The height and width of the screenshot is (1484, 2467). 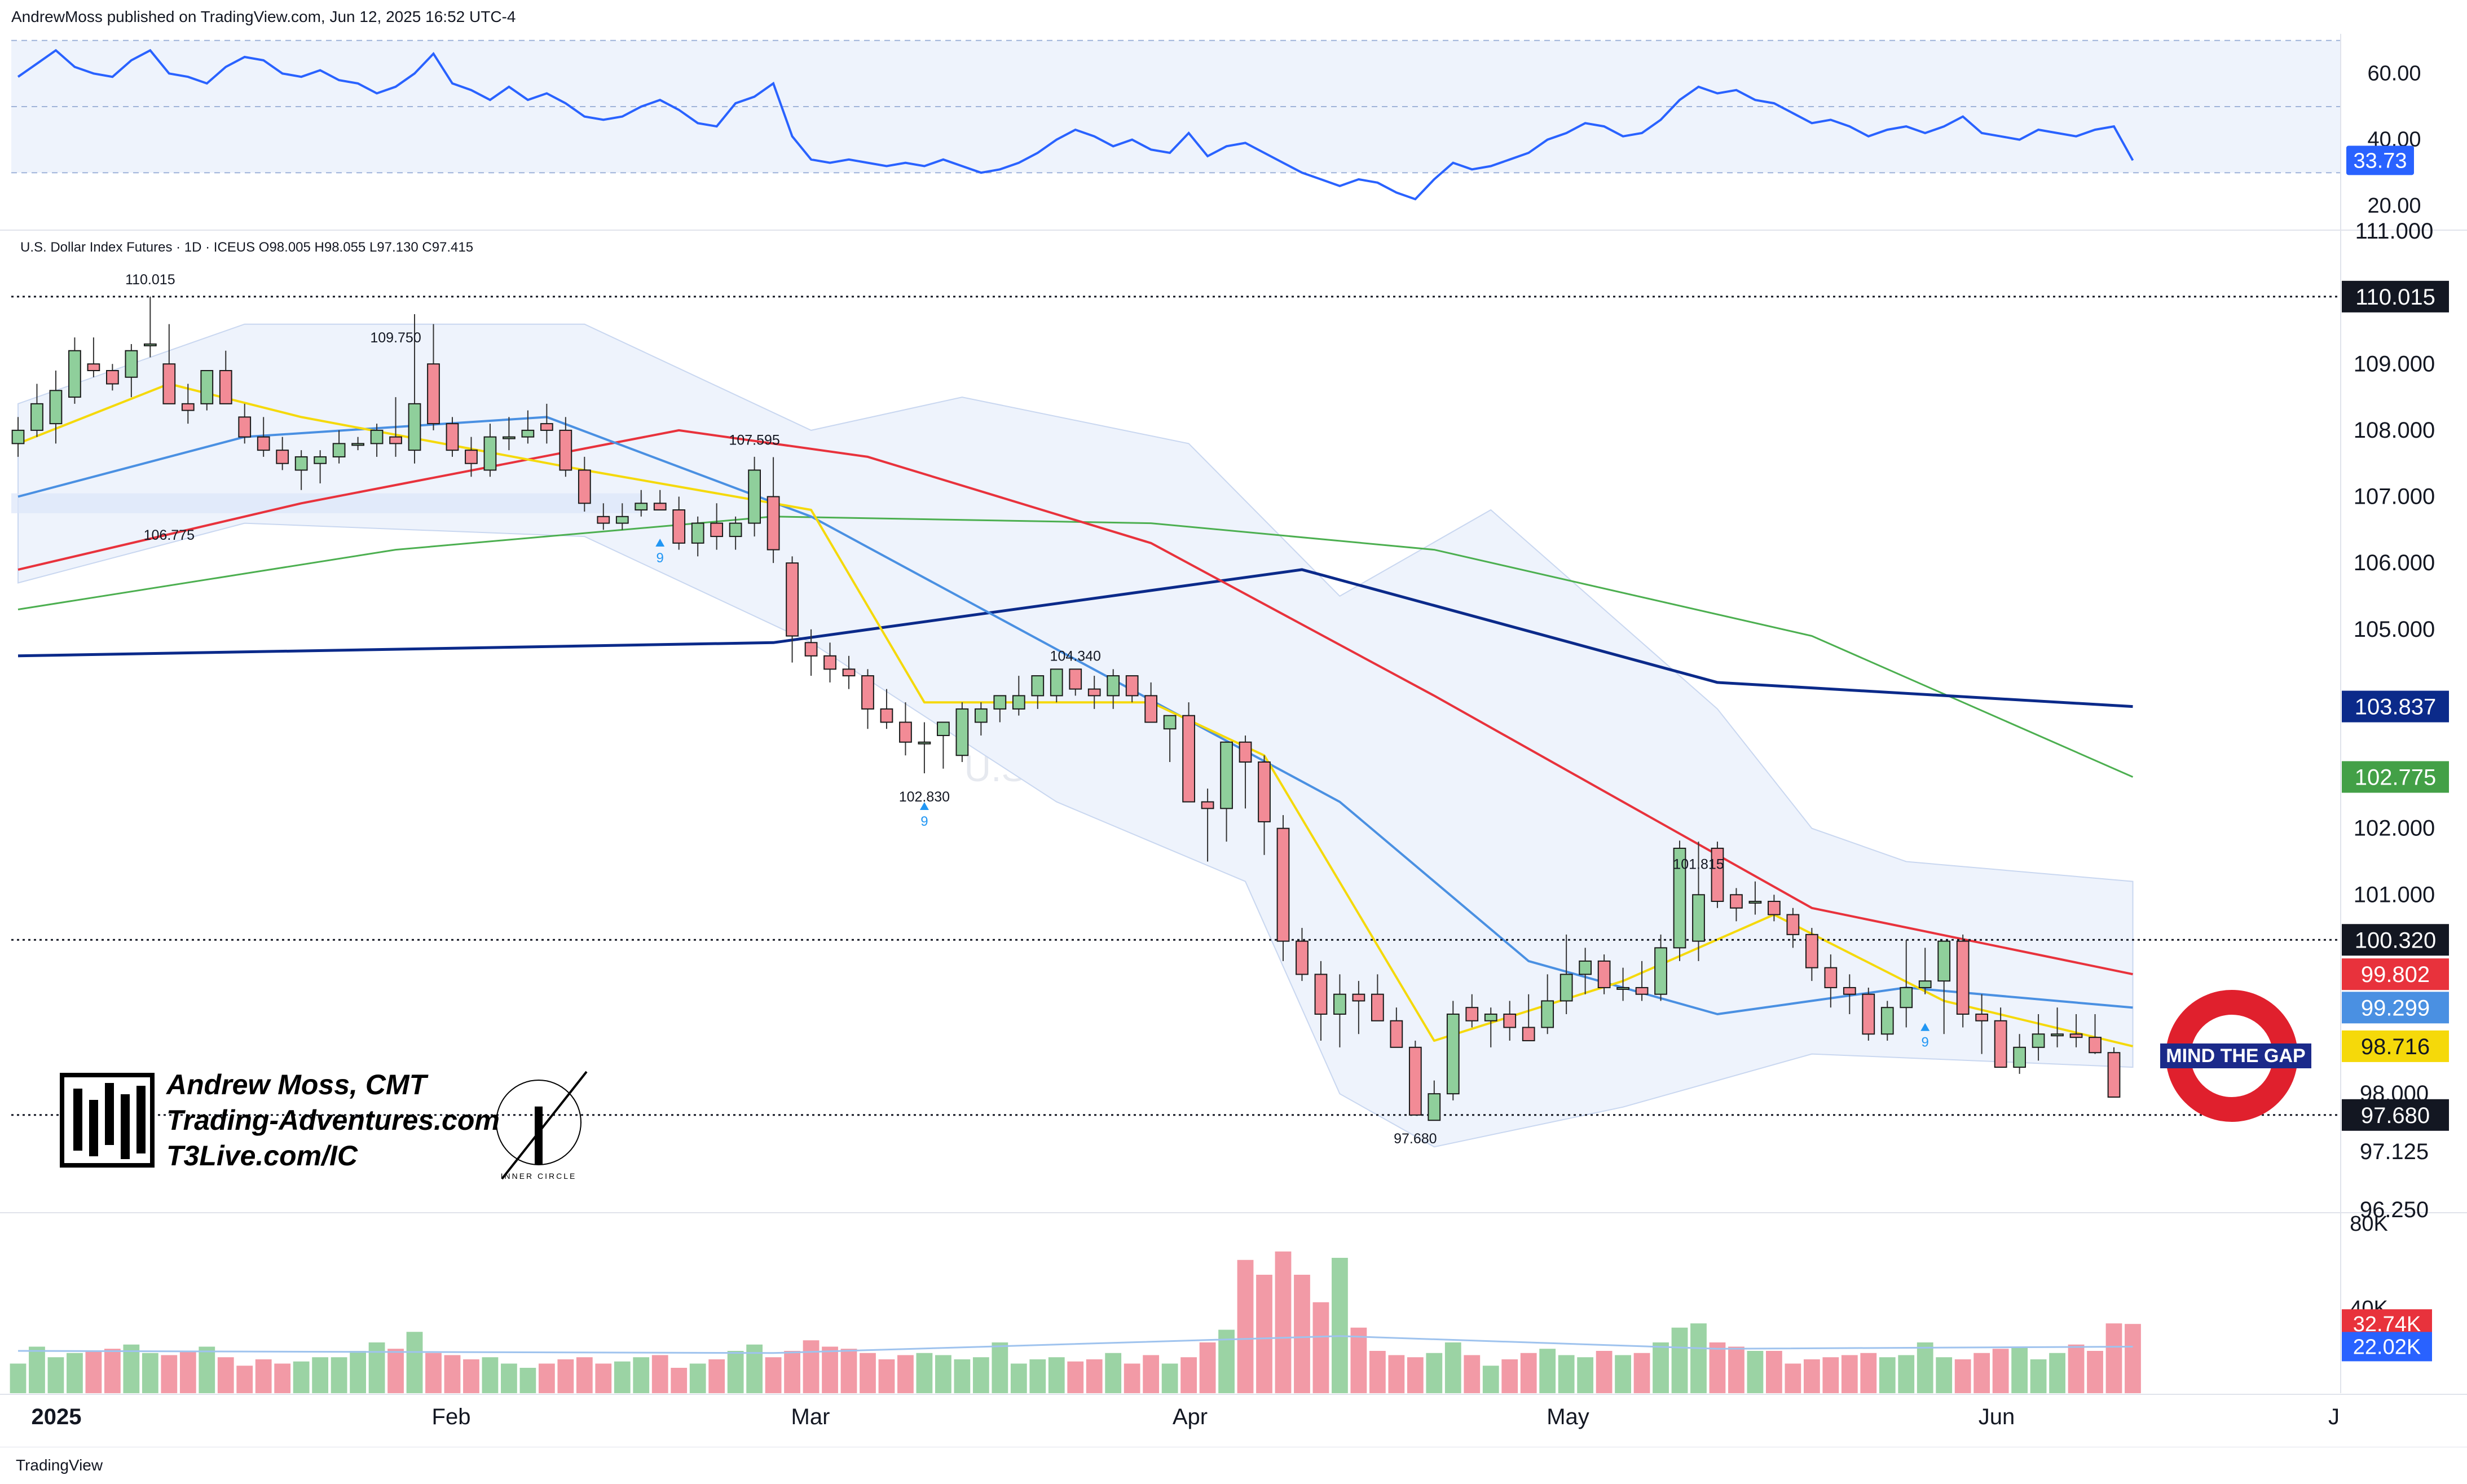 I want to click on time-tick-label: 2025, so click(x=57, y=1416).